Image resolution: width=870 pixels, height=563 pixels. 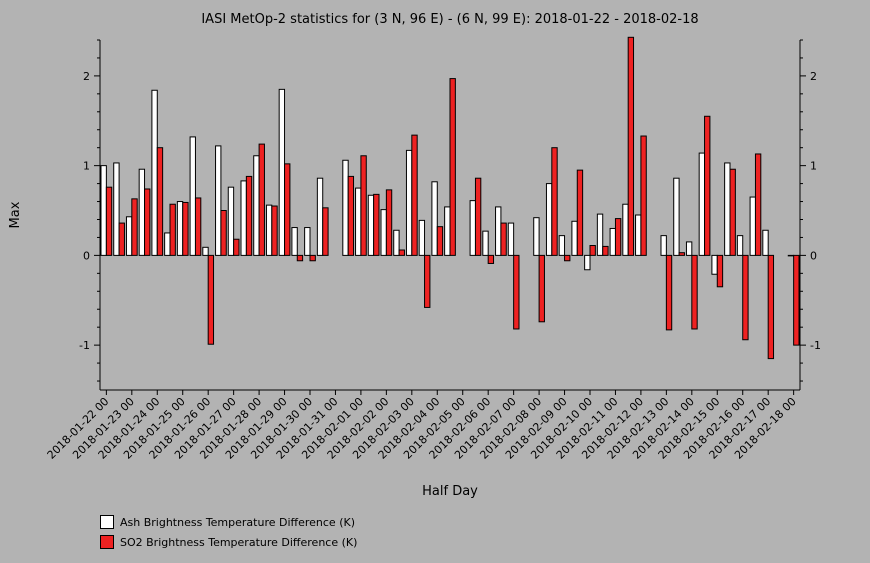 I want to click on y-tick-label-left: 0, so click(x=86, y=255).